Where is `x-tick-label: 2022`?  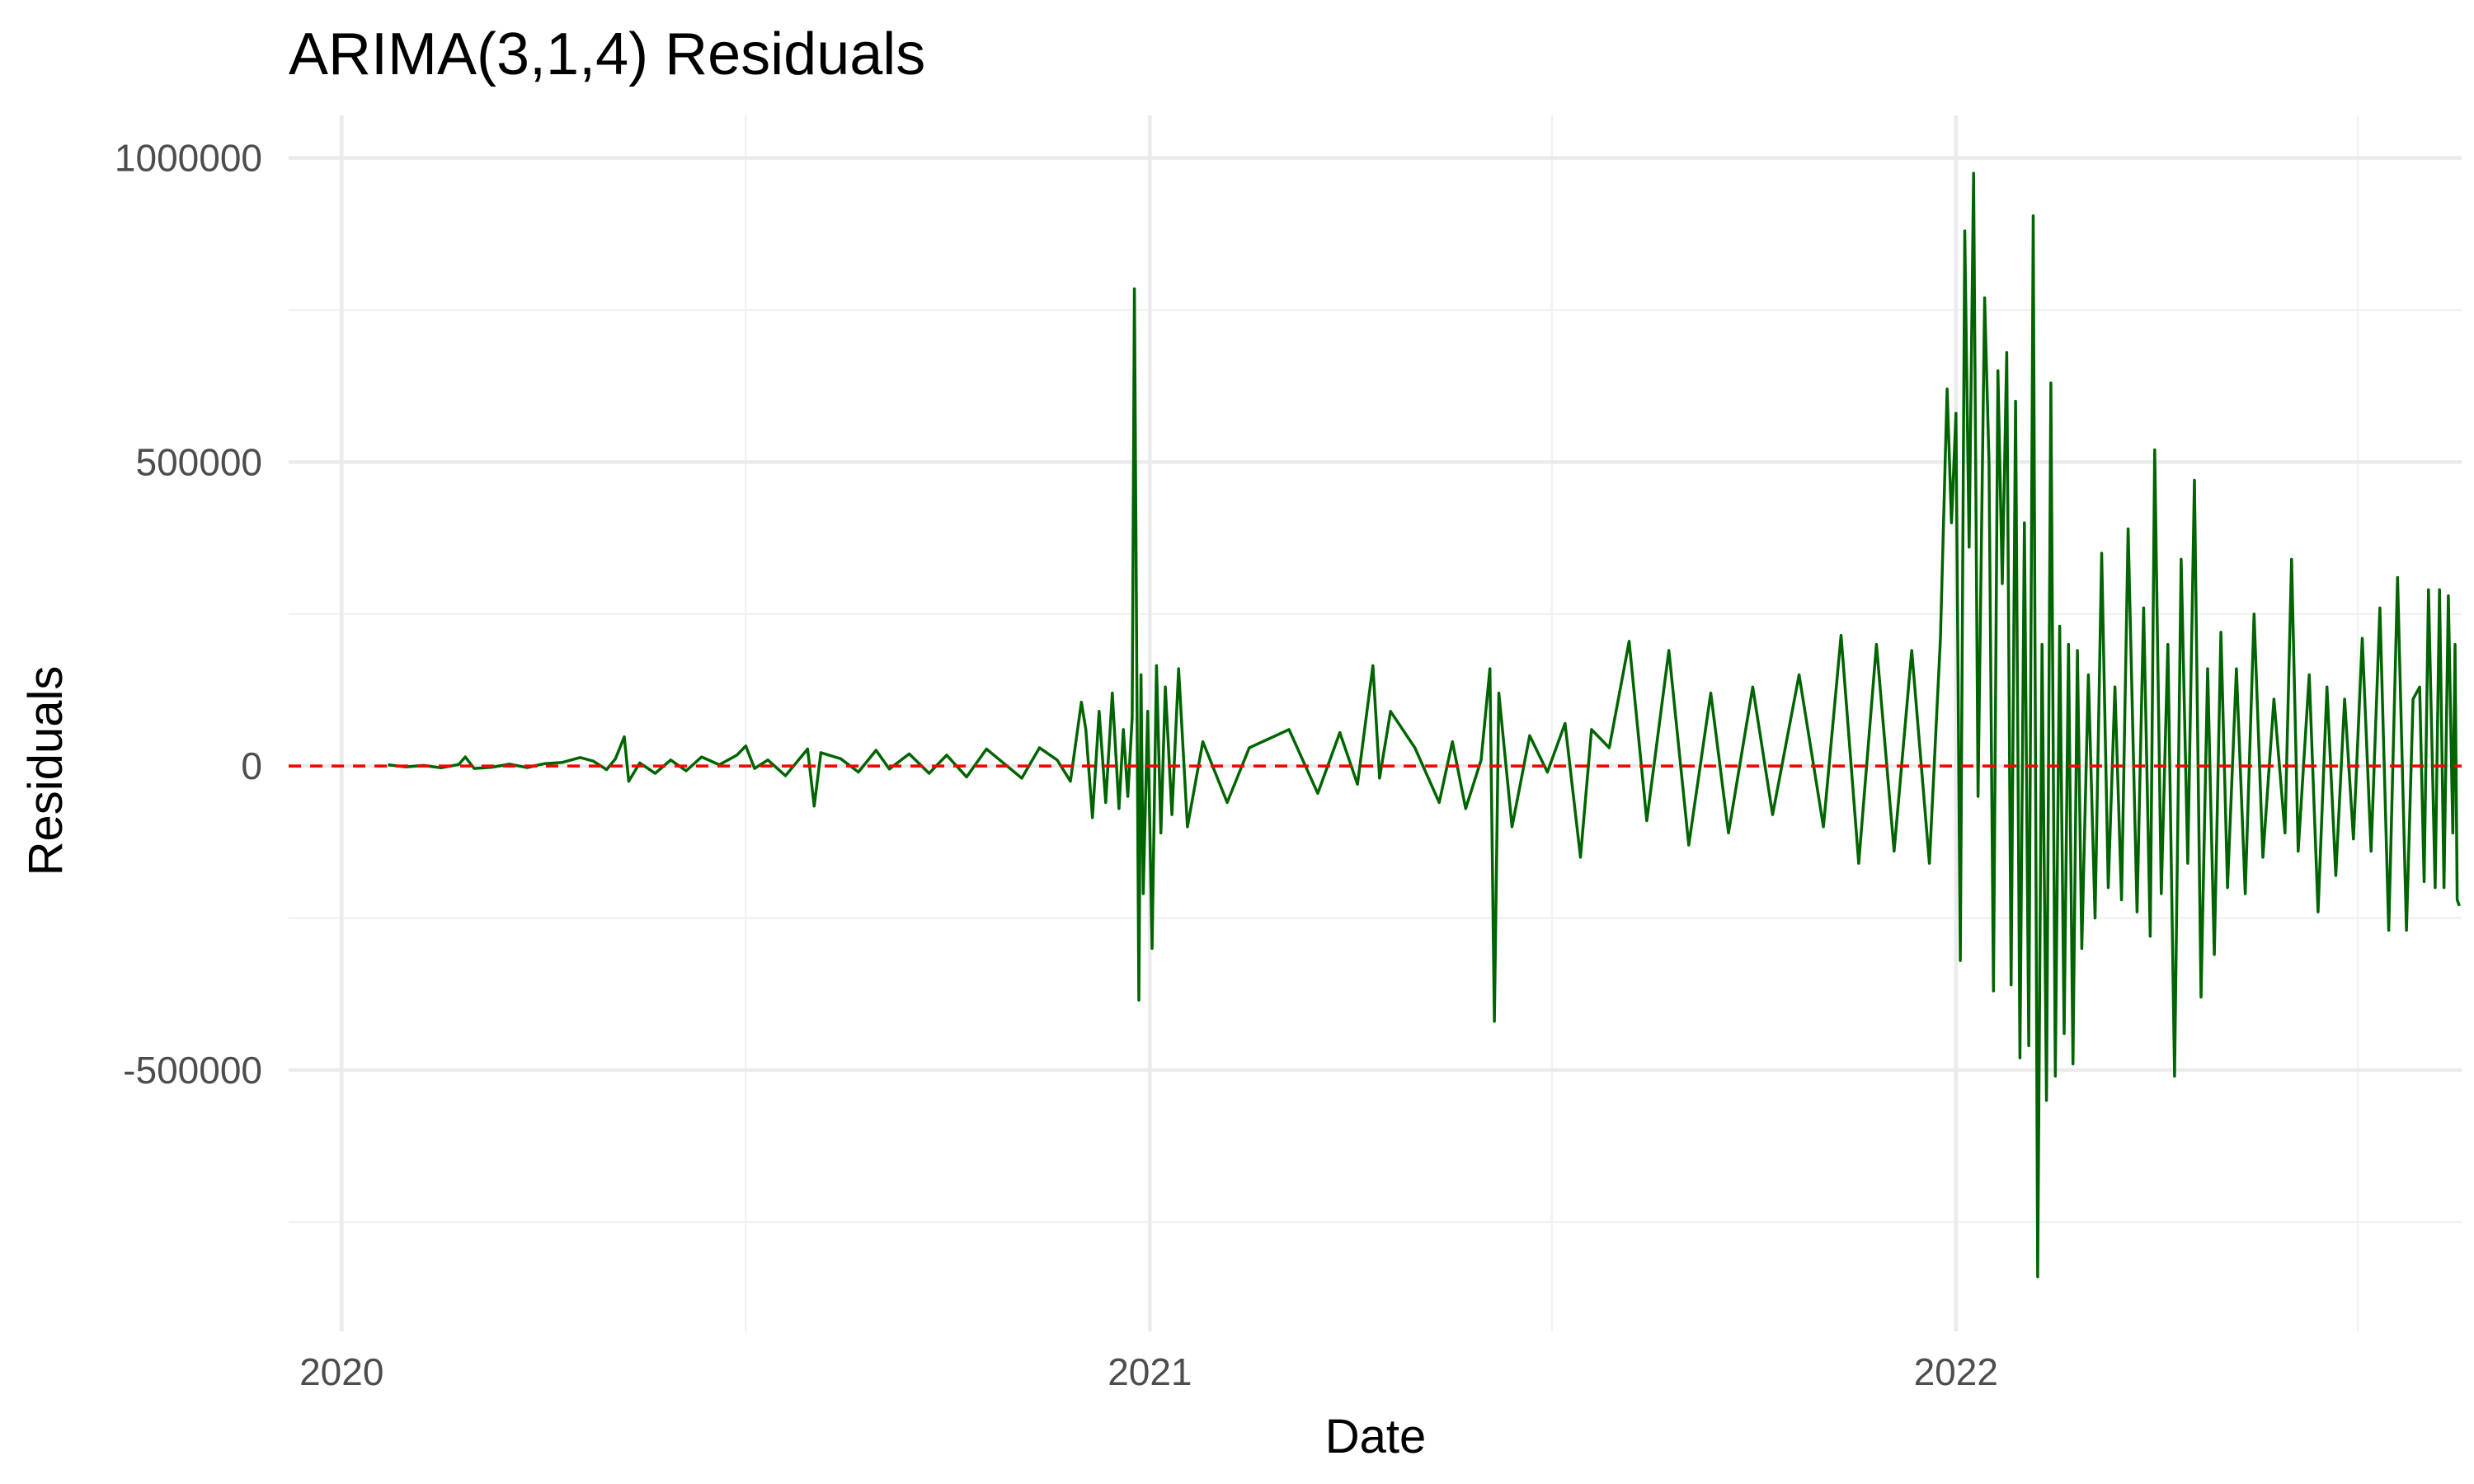
x-tick-label: 2022 is located at coordinates (1956, 1371).